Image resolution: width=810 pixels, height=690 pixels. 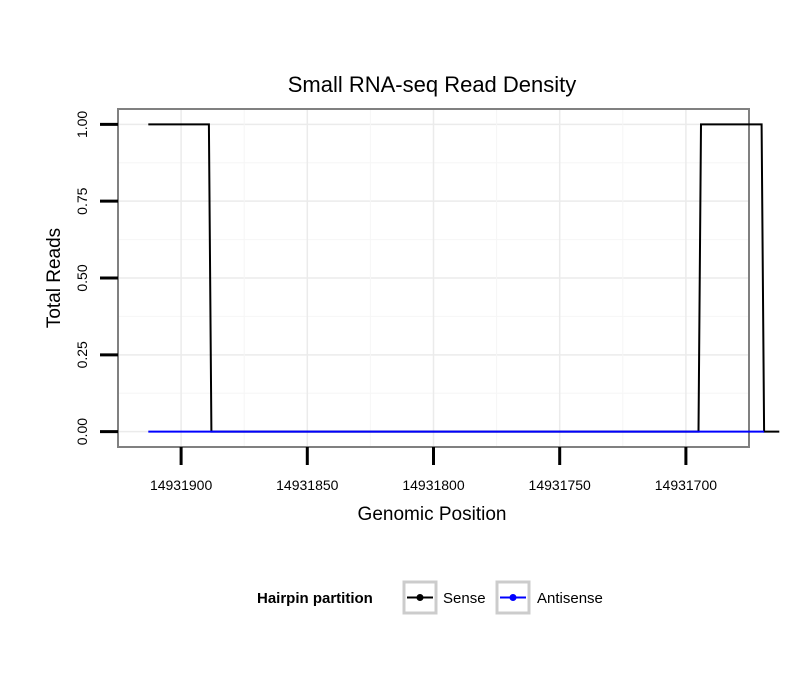 I want to click on x-tick-label: 14931700, so click(x=686, y=485).